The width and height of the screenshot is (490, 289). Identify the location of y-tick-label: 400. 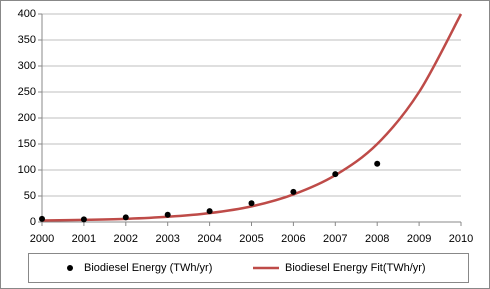
(27, 14).